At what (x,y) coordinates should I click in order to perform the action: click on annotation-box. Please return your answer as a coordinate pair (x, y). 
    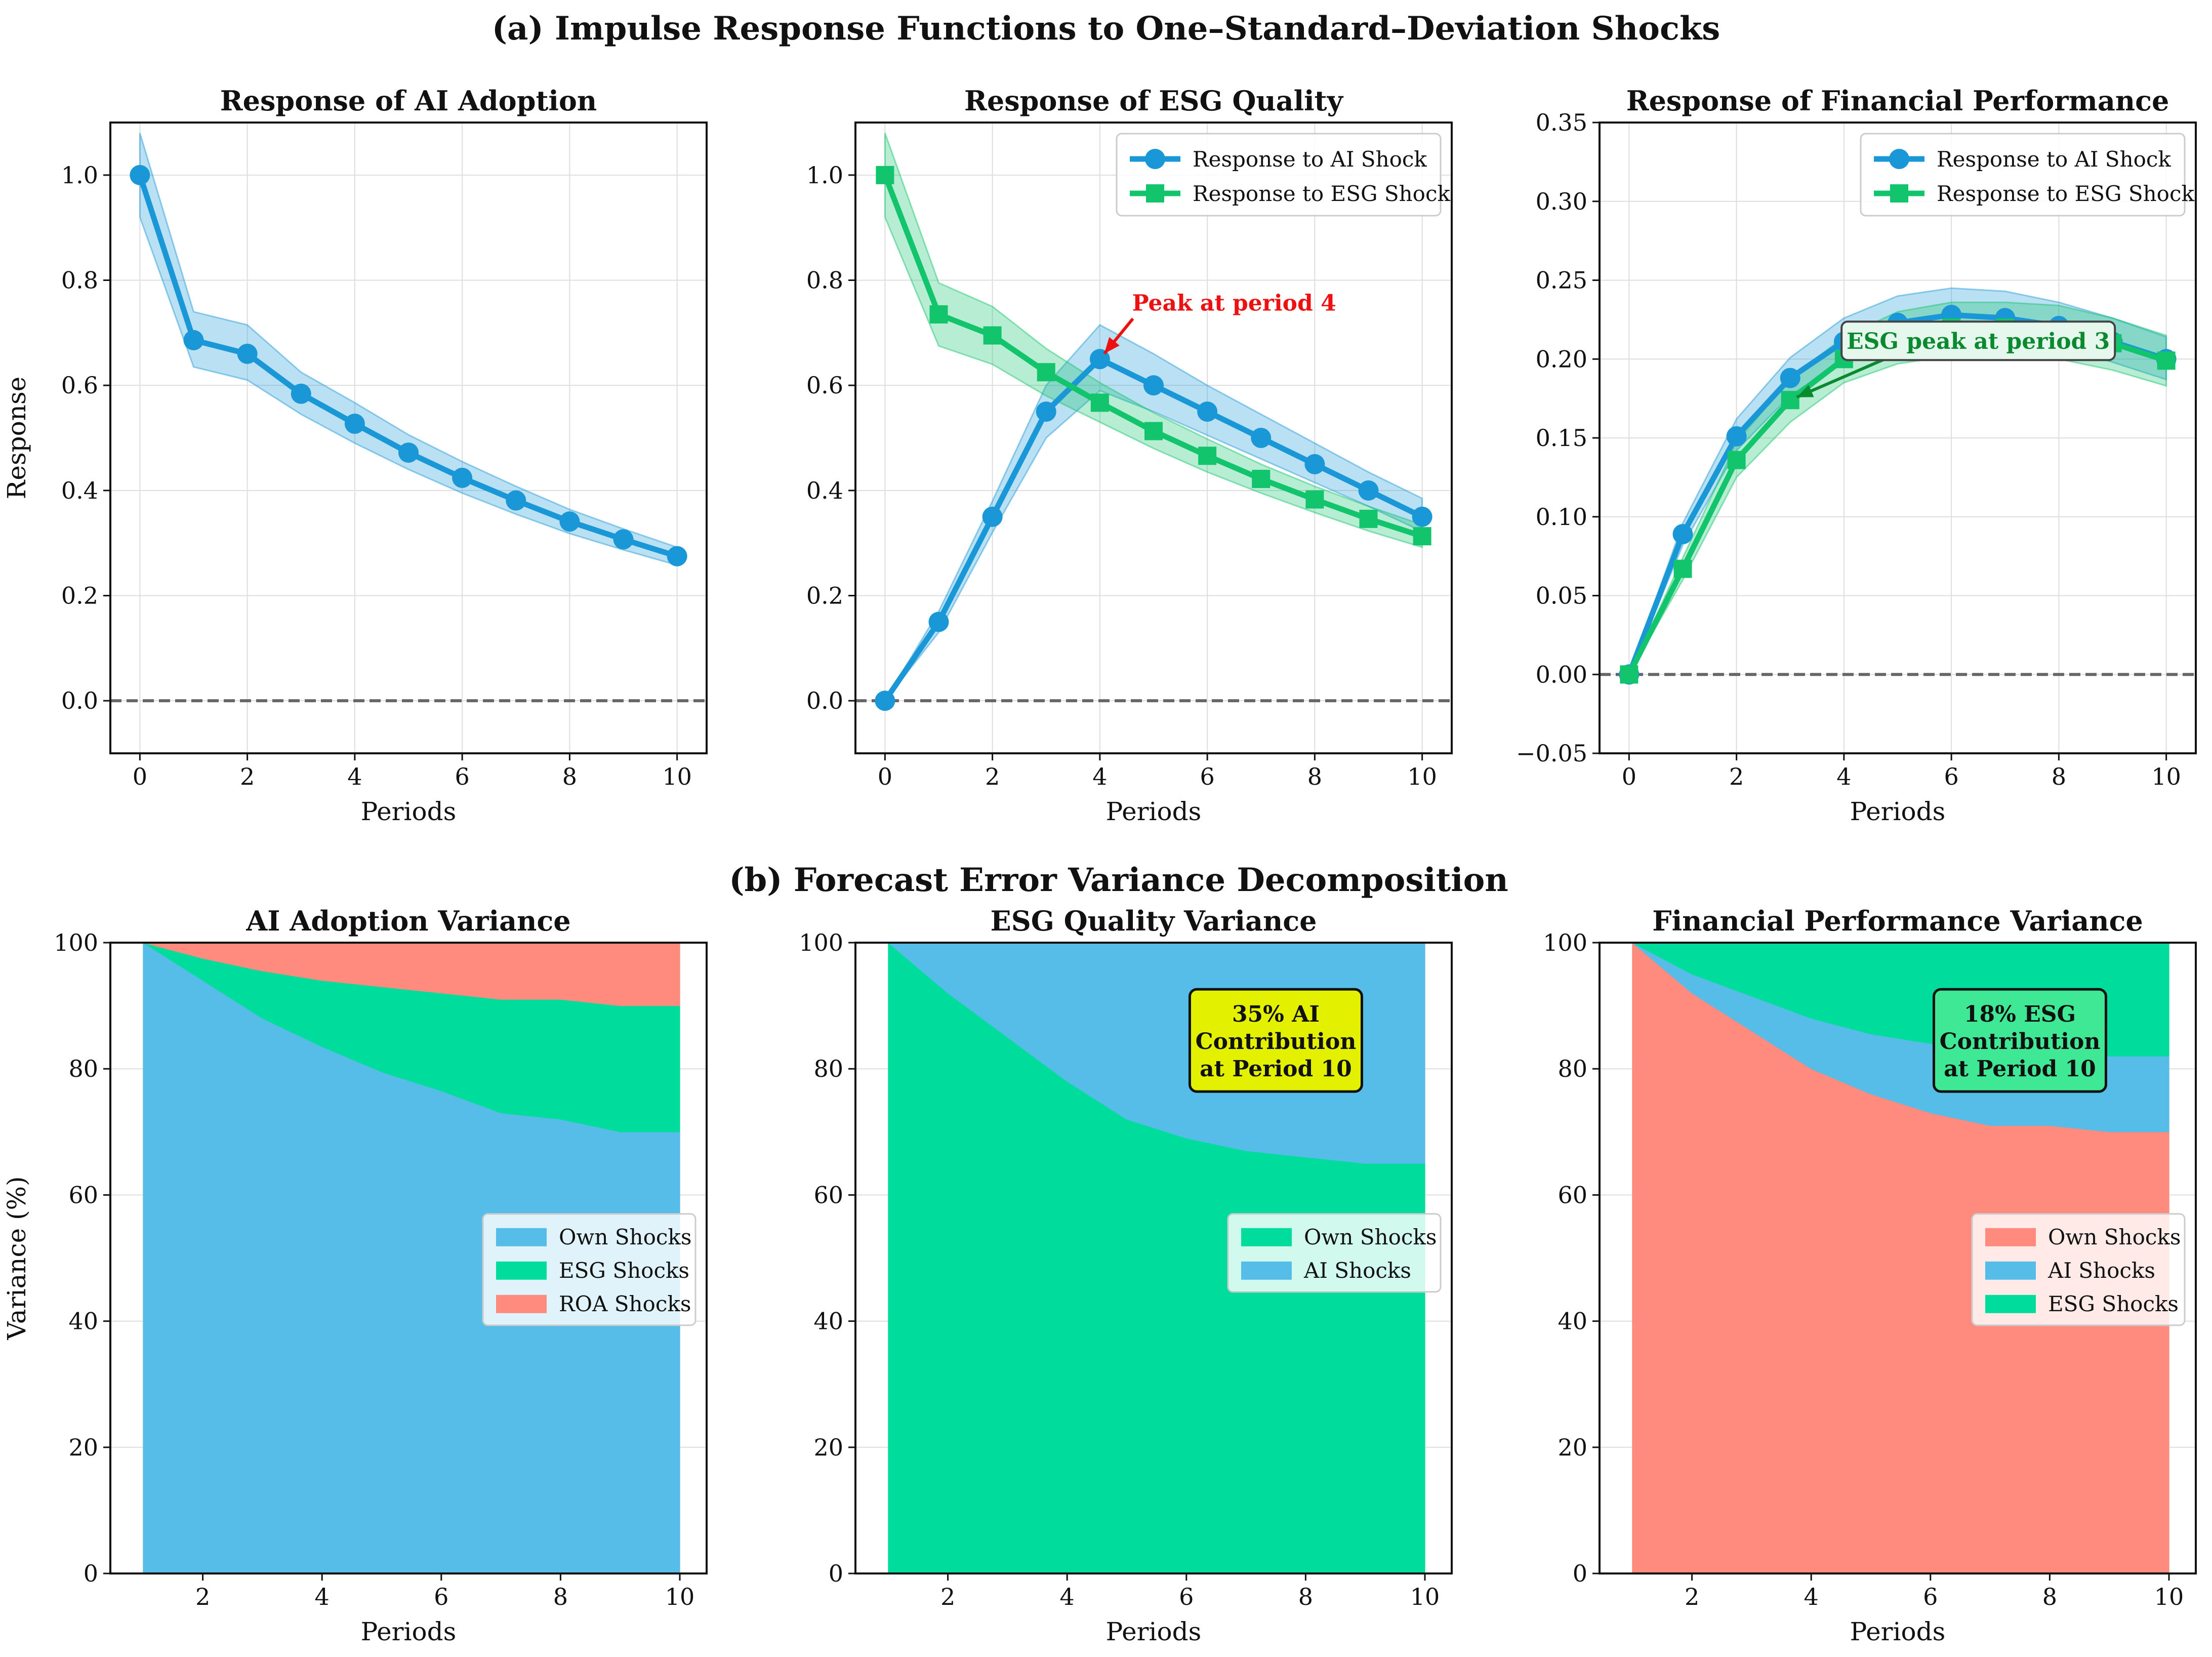
    Looking at the image, I should click on (1275, 1040).